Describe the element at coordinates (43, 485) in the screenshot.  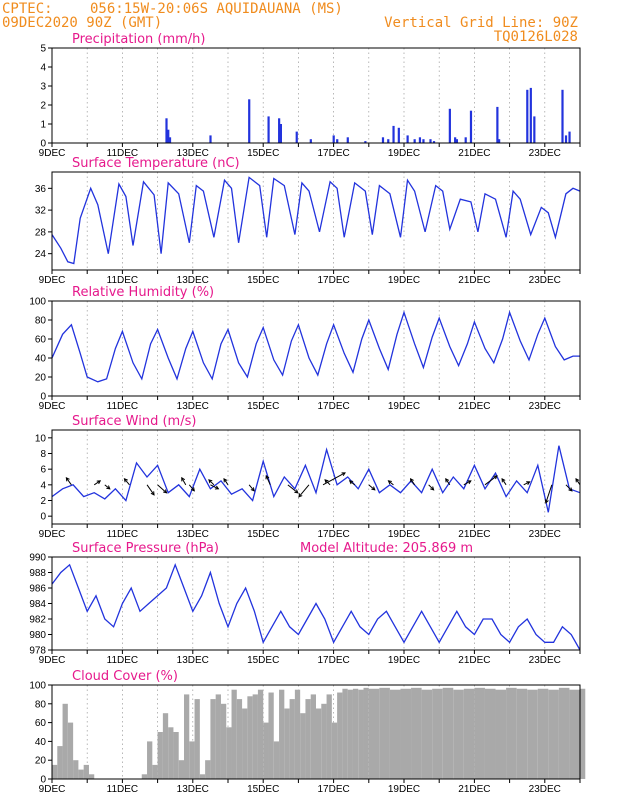
I see `y-tick-label: 4` at that location.